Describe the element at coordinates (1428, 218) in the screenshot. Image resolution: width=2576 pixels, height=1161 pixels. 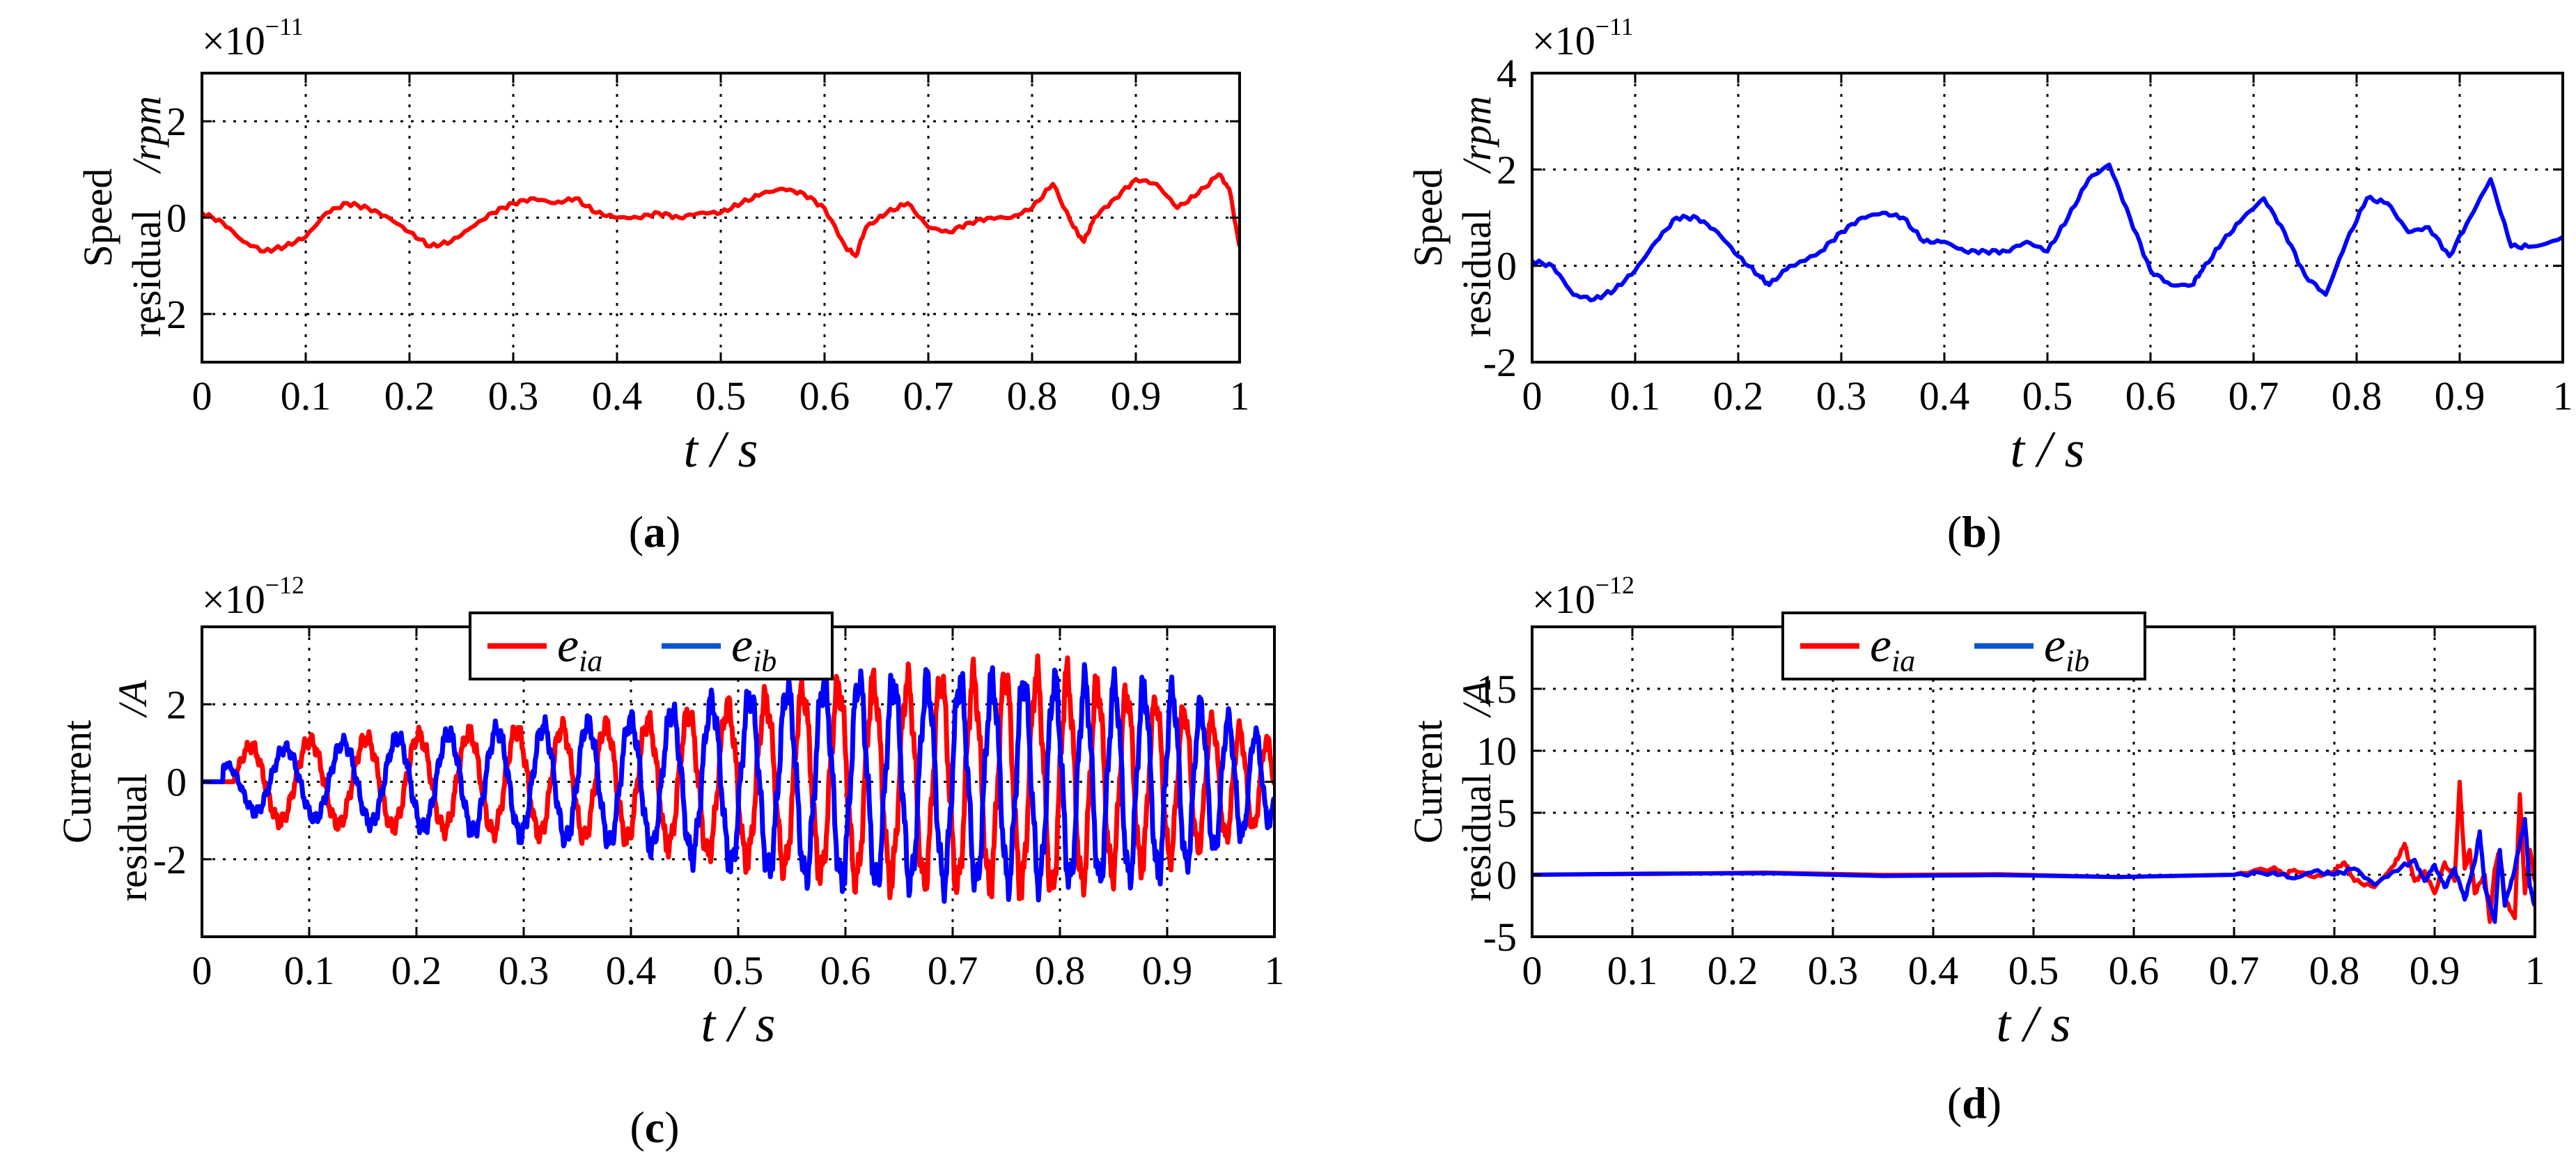
I see `y-axis-label-line1: Speed` at that location.